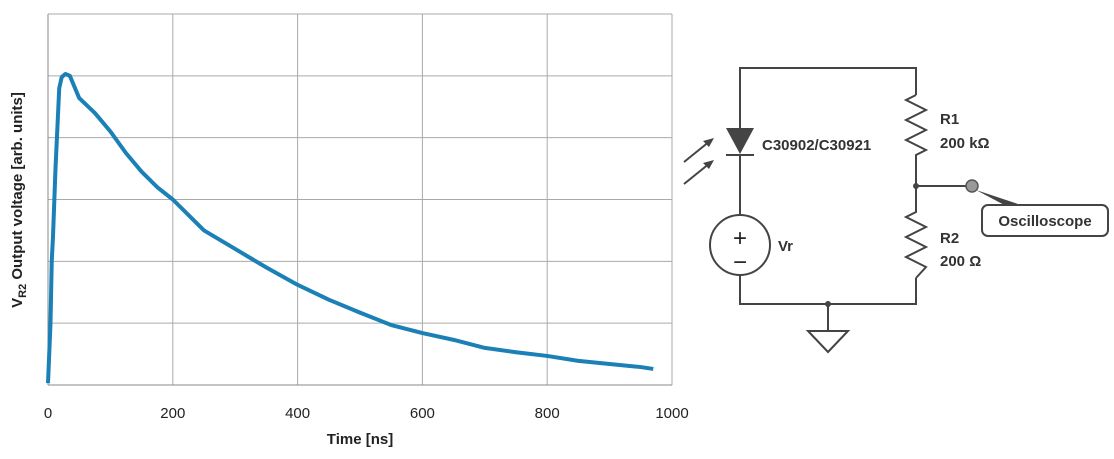 The width and height of the screenshot is (1114, 459). I want to click on probe-point, so click(972, 186).